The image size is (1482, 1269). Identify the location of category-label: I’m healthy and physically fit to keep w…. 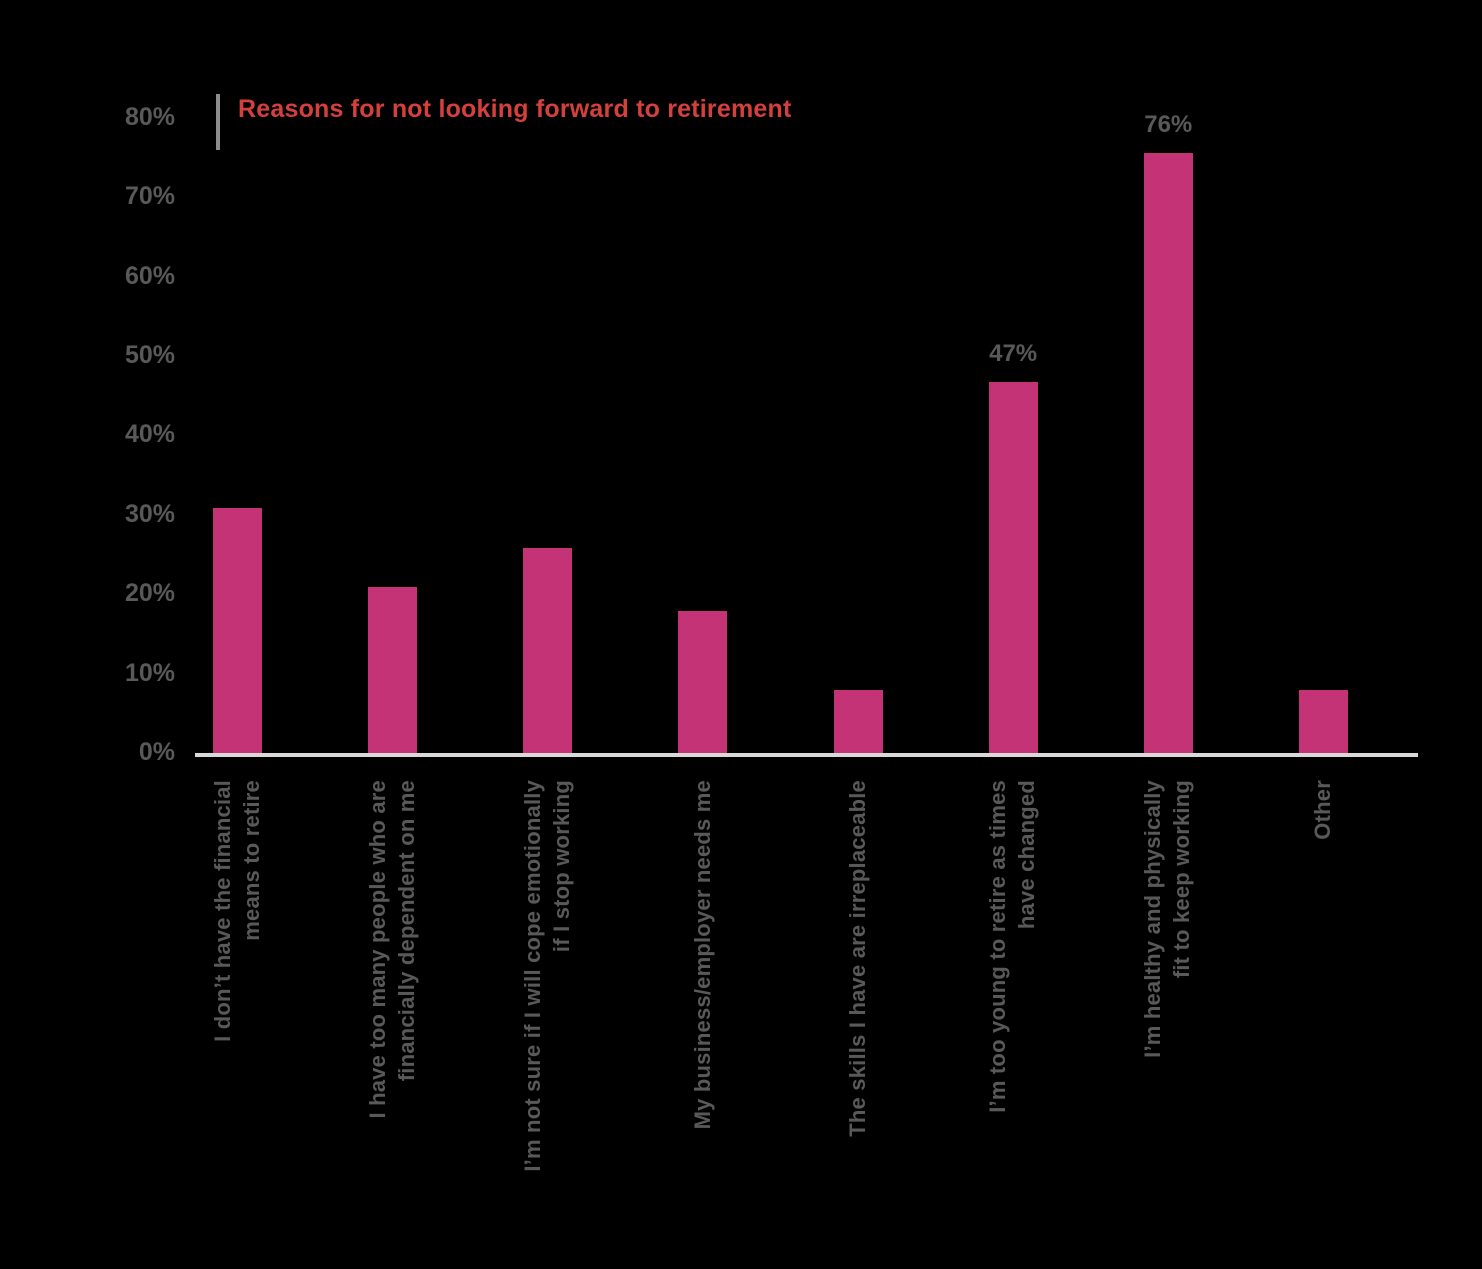
(1167, 919).